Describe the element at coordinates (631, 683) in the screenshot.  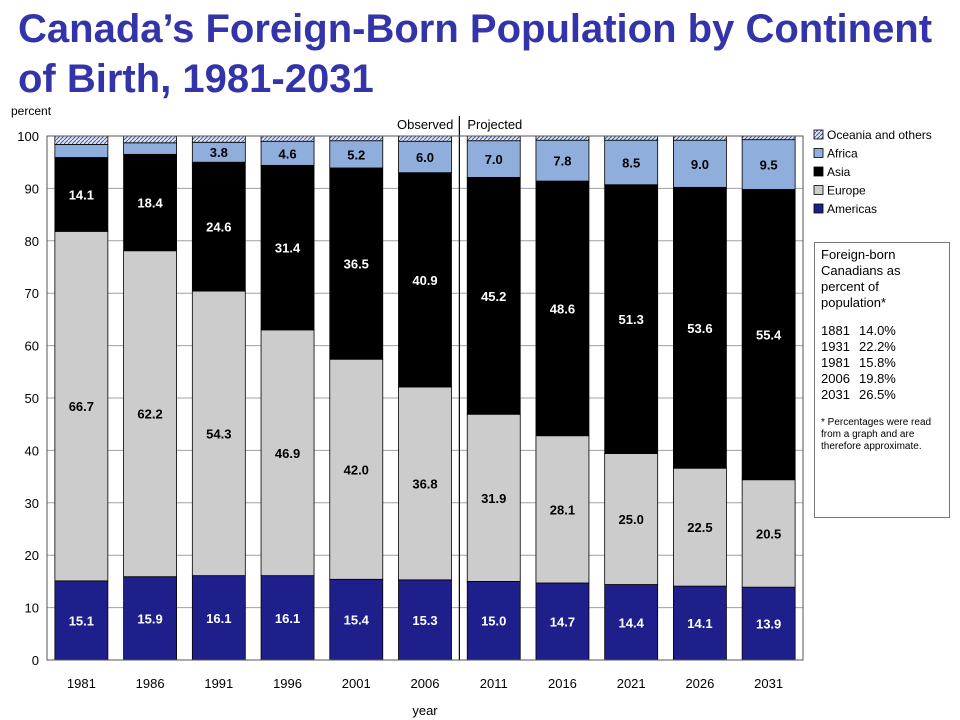
I see `x-tick-label: 2021` at that location.